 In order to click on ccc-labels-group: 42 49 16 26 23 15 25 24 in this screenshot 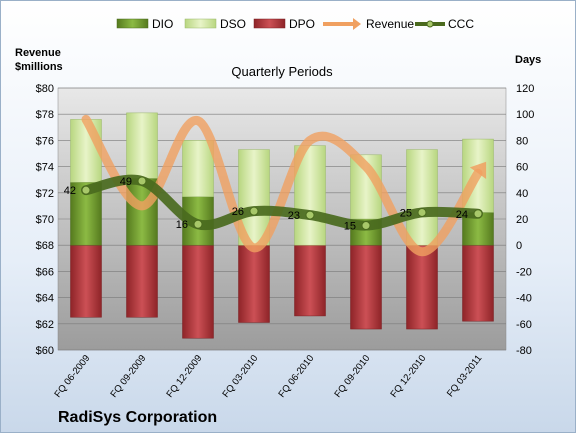, I will do `click(266, 204)`.